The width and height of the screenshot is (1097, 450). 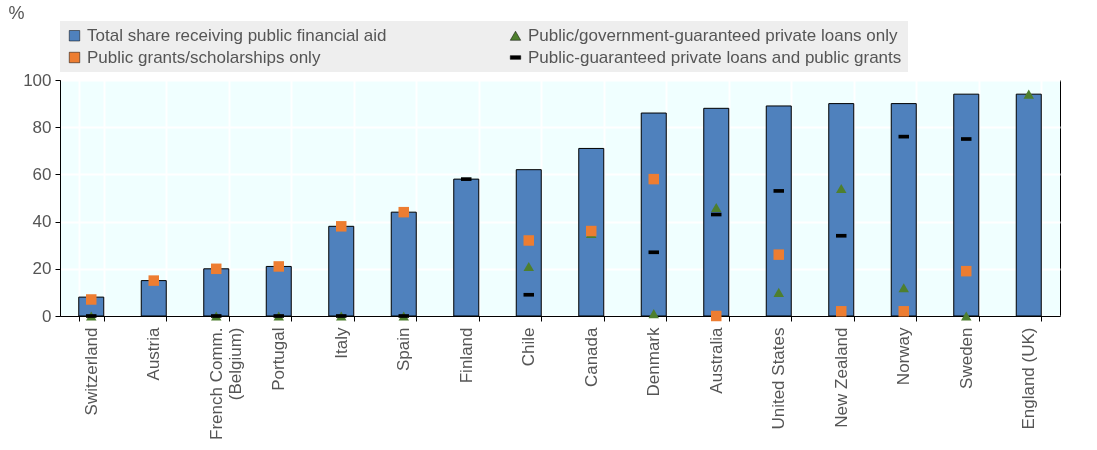 What do you see at coordinates (715, 57) in the screenshot?
I see `legend-label: Public-guaranteed private loans and public grants` at bounding box center [715, 57].